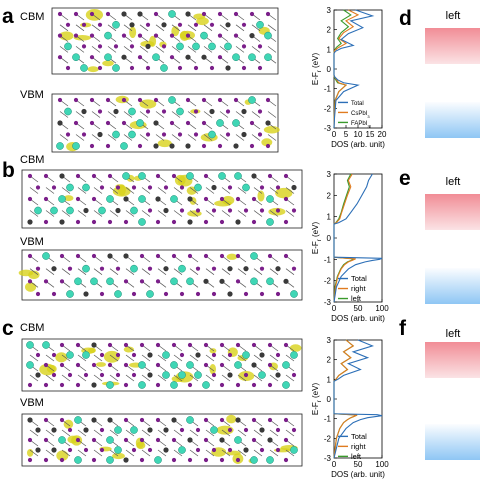 Image resolution: width=480 pixels, height=480 pixels. What do you see at coordinates (165, 123) in the screenshot?
I see `structure-a-vbm` at bounding box center [165, 123].